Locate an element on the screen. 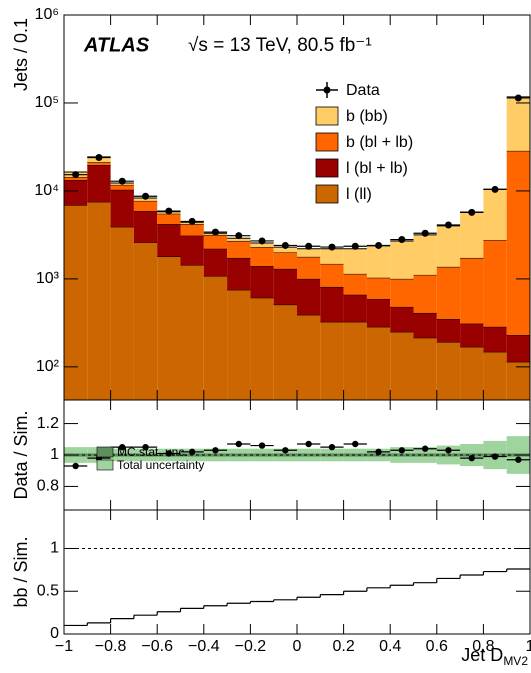 The width and height of the screenshot is (531, 673). x-tick-label: 0.2 is located at coordinates (343, 646).